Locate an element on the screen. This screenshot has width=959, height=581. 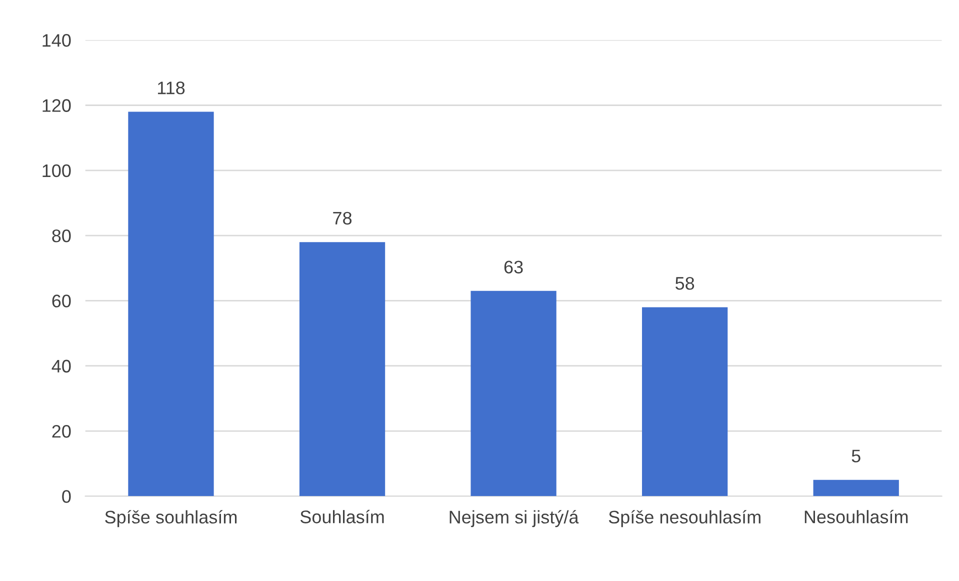
x-tick-label: Spíše nesouhlasím is located at coordinates (684, 519).